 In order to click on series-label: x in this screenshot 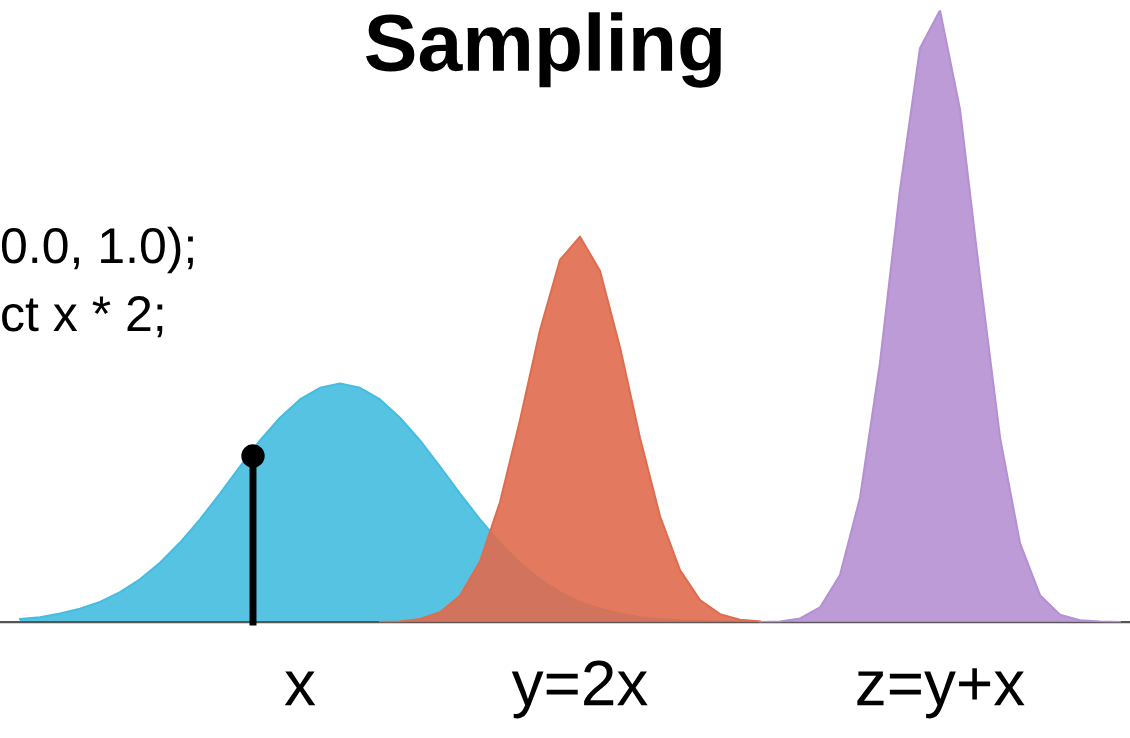, I will do `click(300, 688)`.